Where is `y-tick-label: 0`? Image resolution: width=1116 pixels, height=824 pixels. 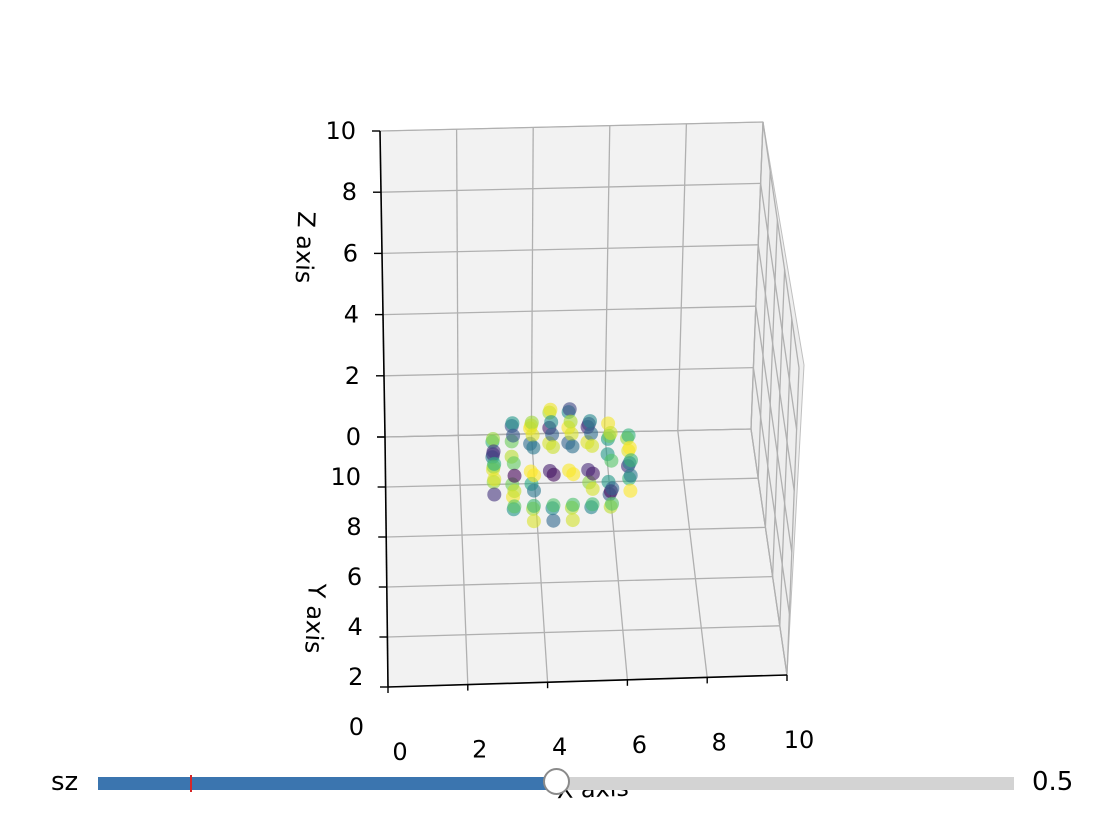
y-tick-label: 0 is located at coordinates (356, 727).